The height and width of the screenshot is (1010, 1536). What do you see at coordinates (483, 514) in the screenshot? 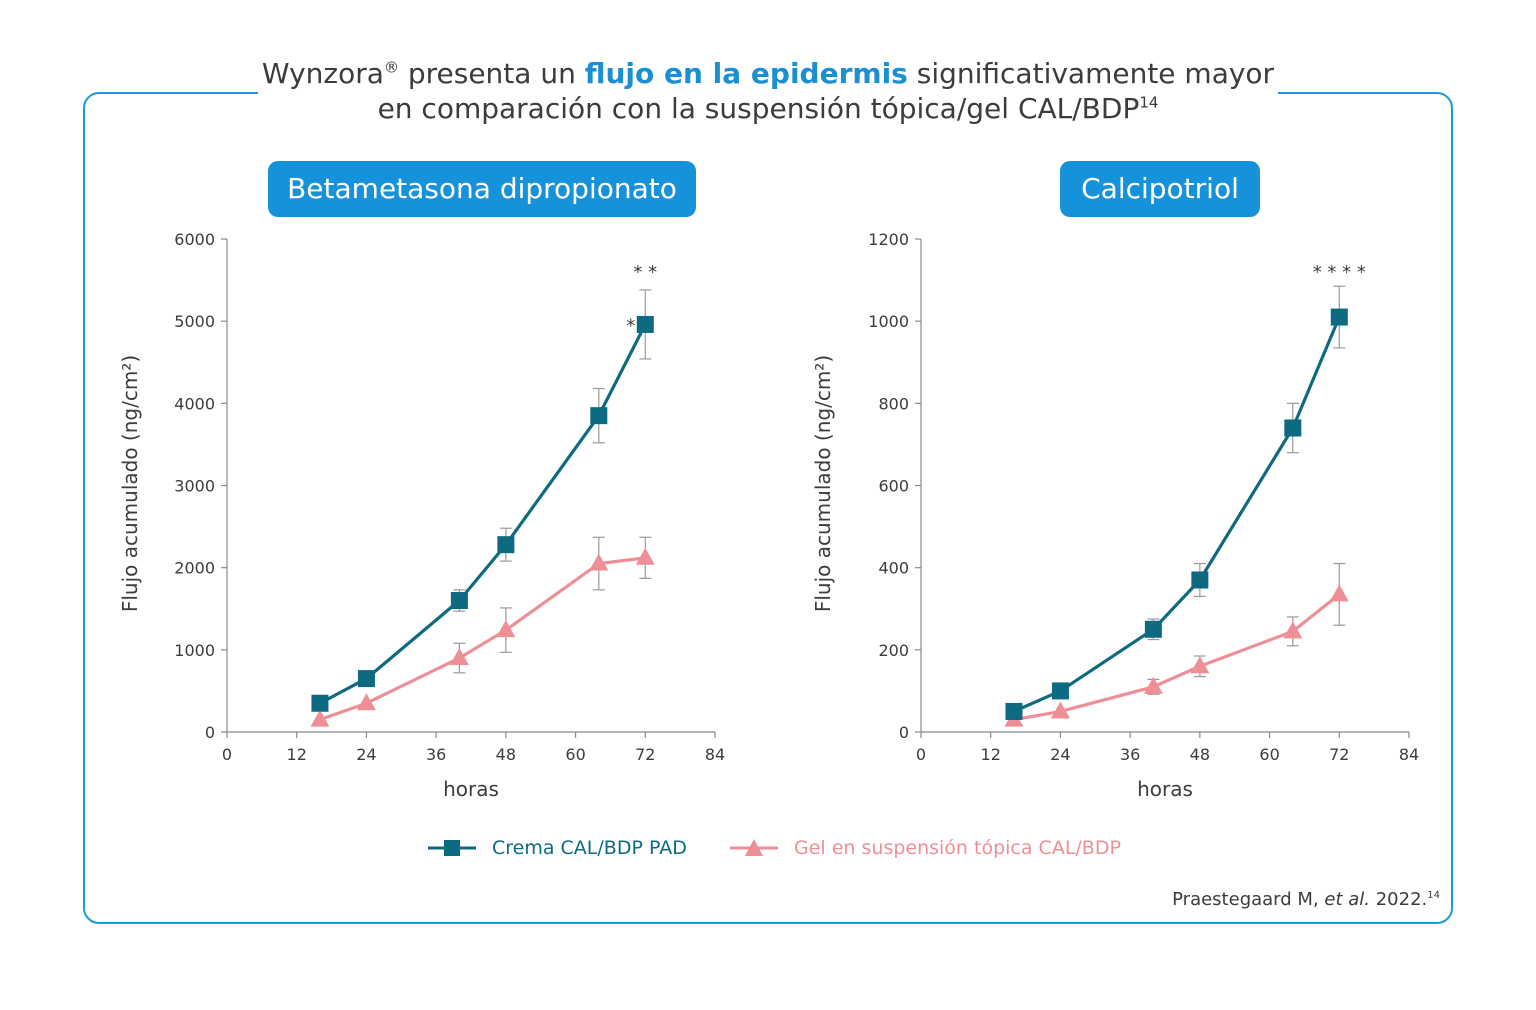
I see `bdp-series-line-square` at bounding box center [483, 514].